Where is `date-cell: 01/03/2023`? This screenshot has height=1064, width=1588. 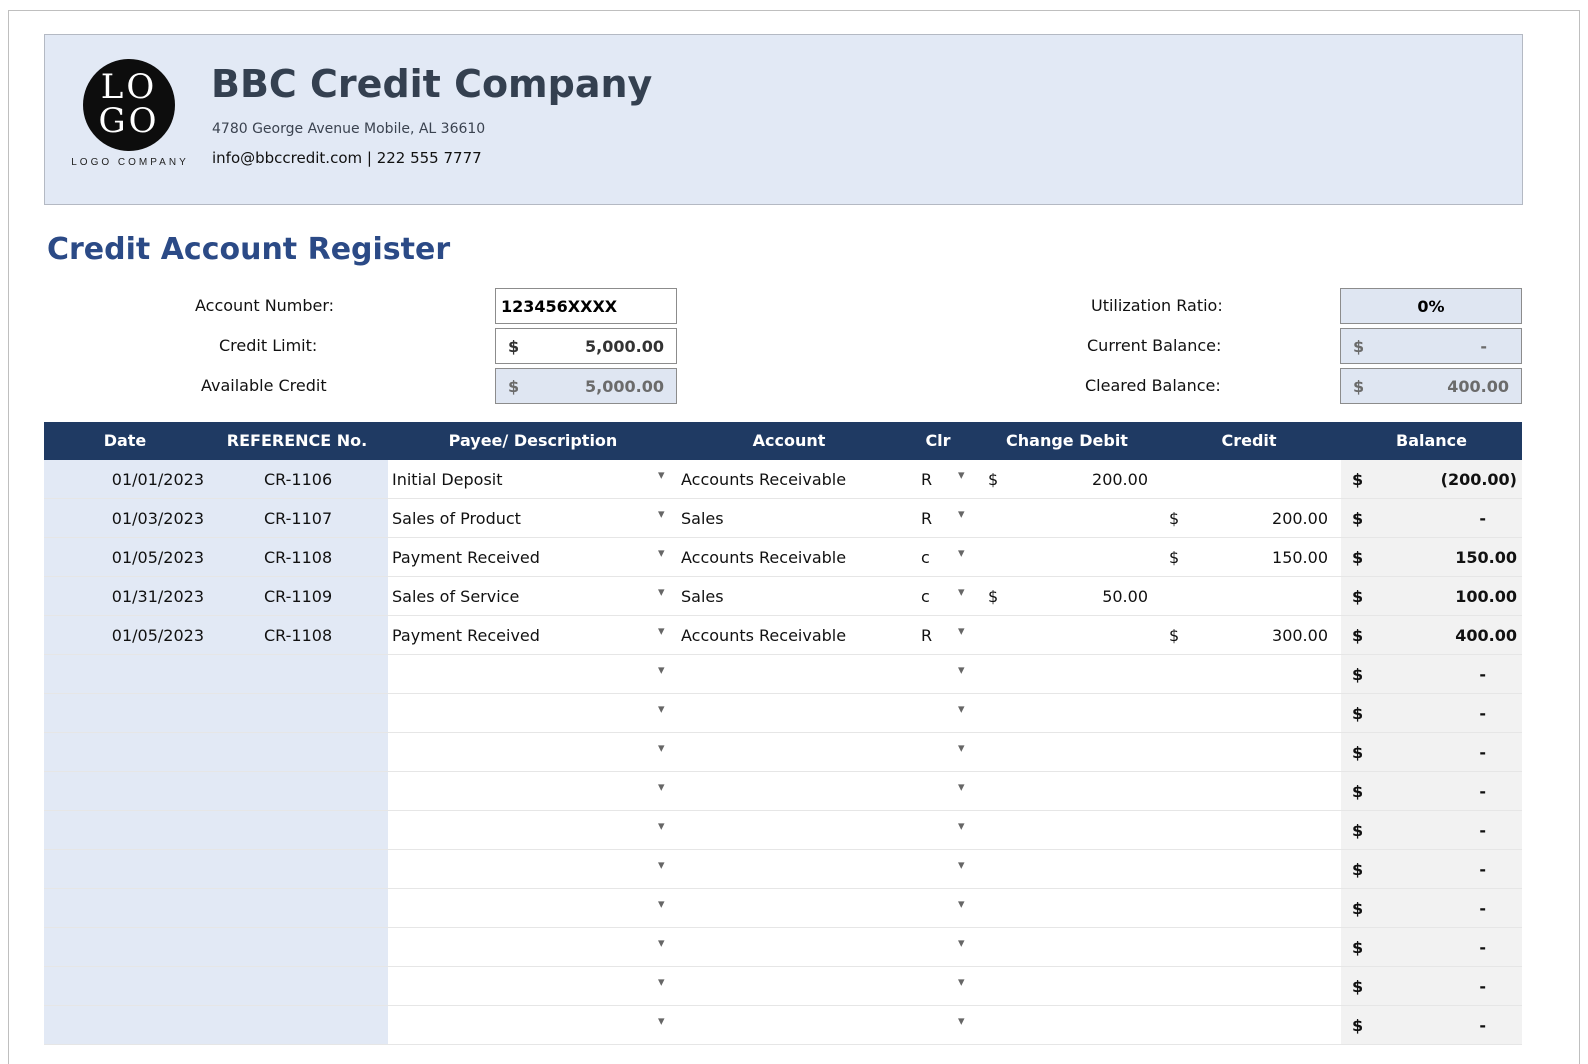 date-cell: 01/03/2023 is located at coordinates (157, 518).